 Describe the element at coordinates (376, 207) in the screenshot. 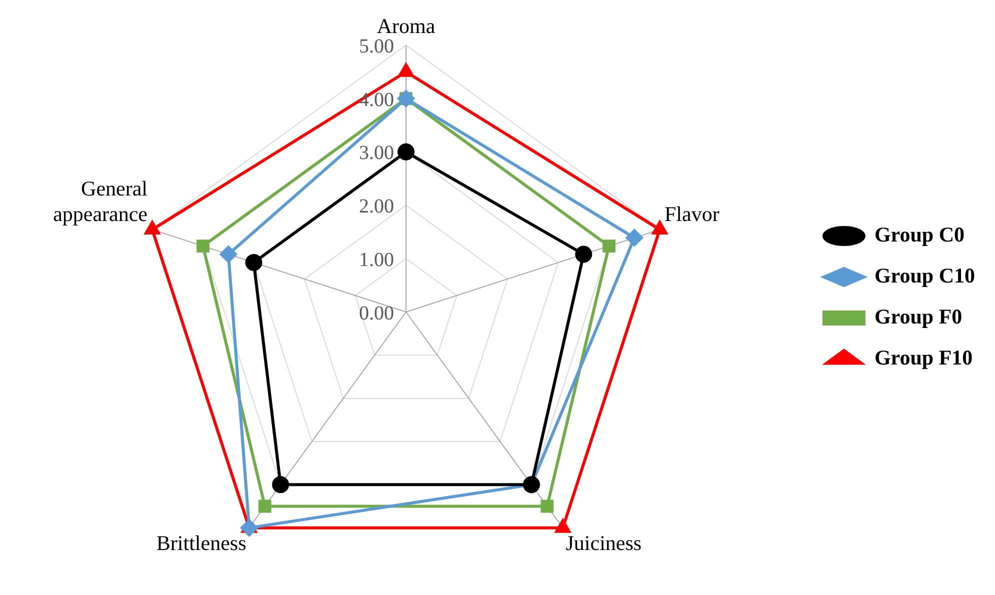

I see `y-tick-label: 2.00` at that location.